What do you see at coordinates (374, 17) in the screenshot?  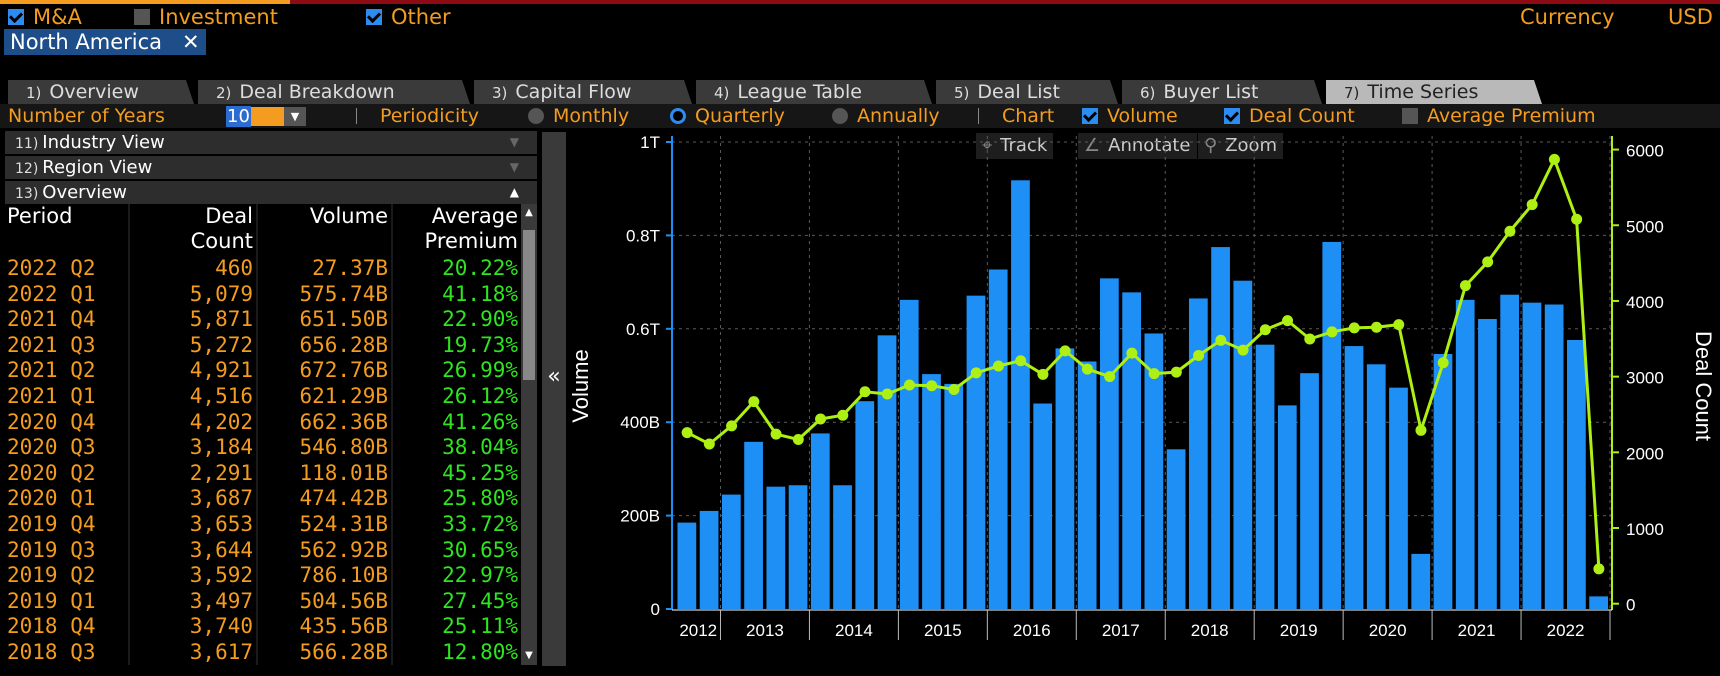 I see `other-checkbox` at bounding box center [374, 17].